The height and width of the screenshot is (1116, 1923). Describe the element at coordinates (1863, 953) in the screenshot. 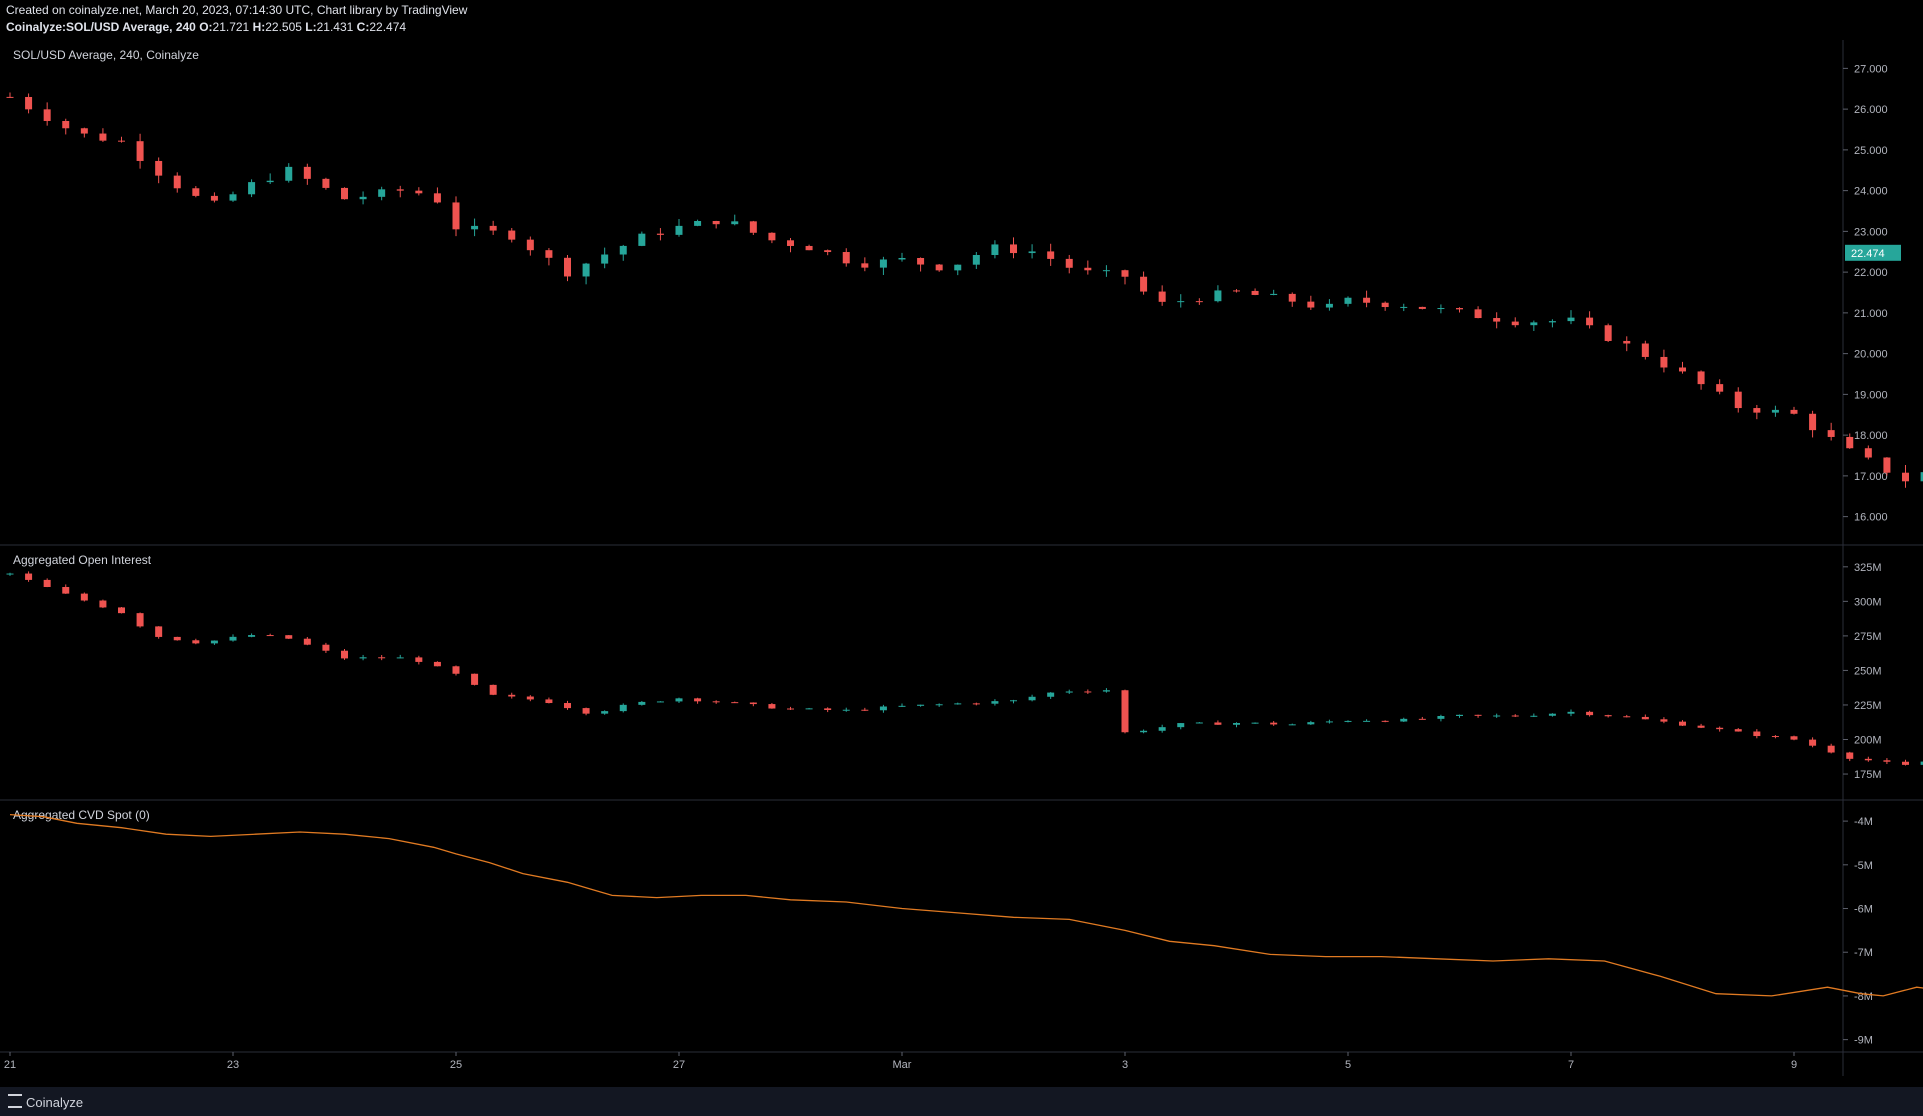

I see `cvd-tick-label: -7M` at that location.